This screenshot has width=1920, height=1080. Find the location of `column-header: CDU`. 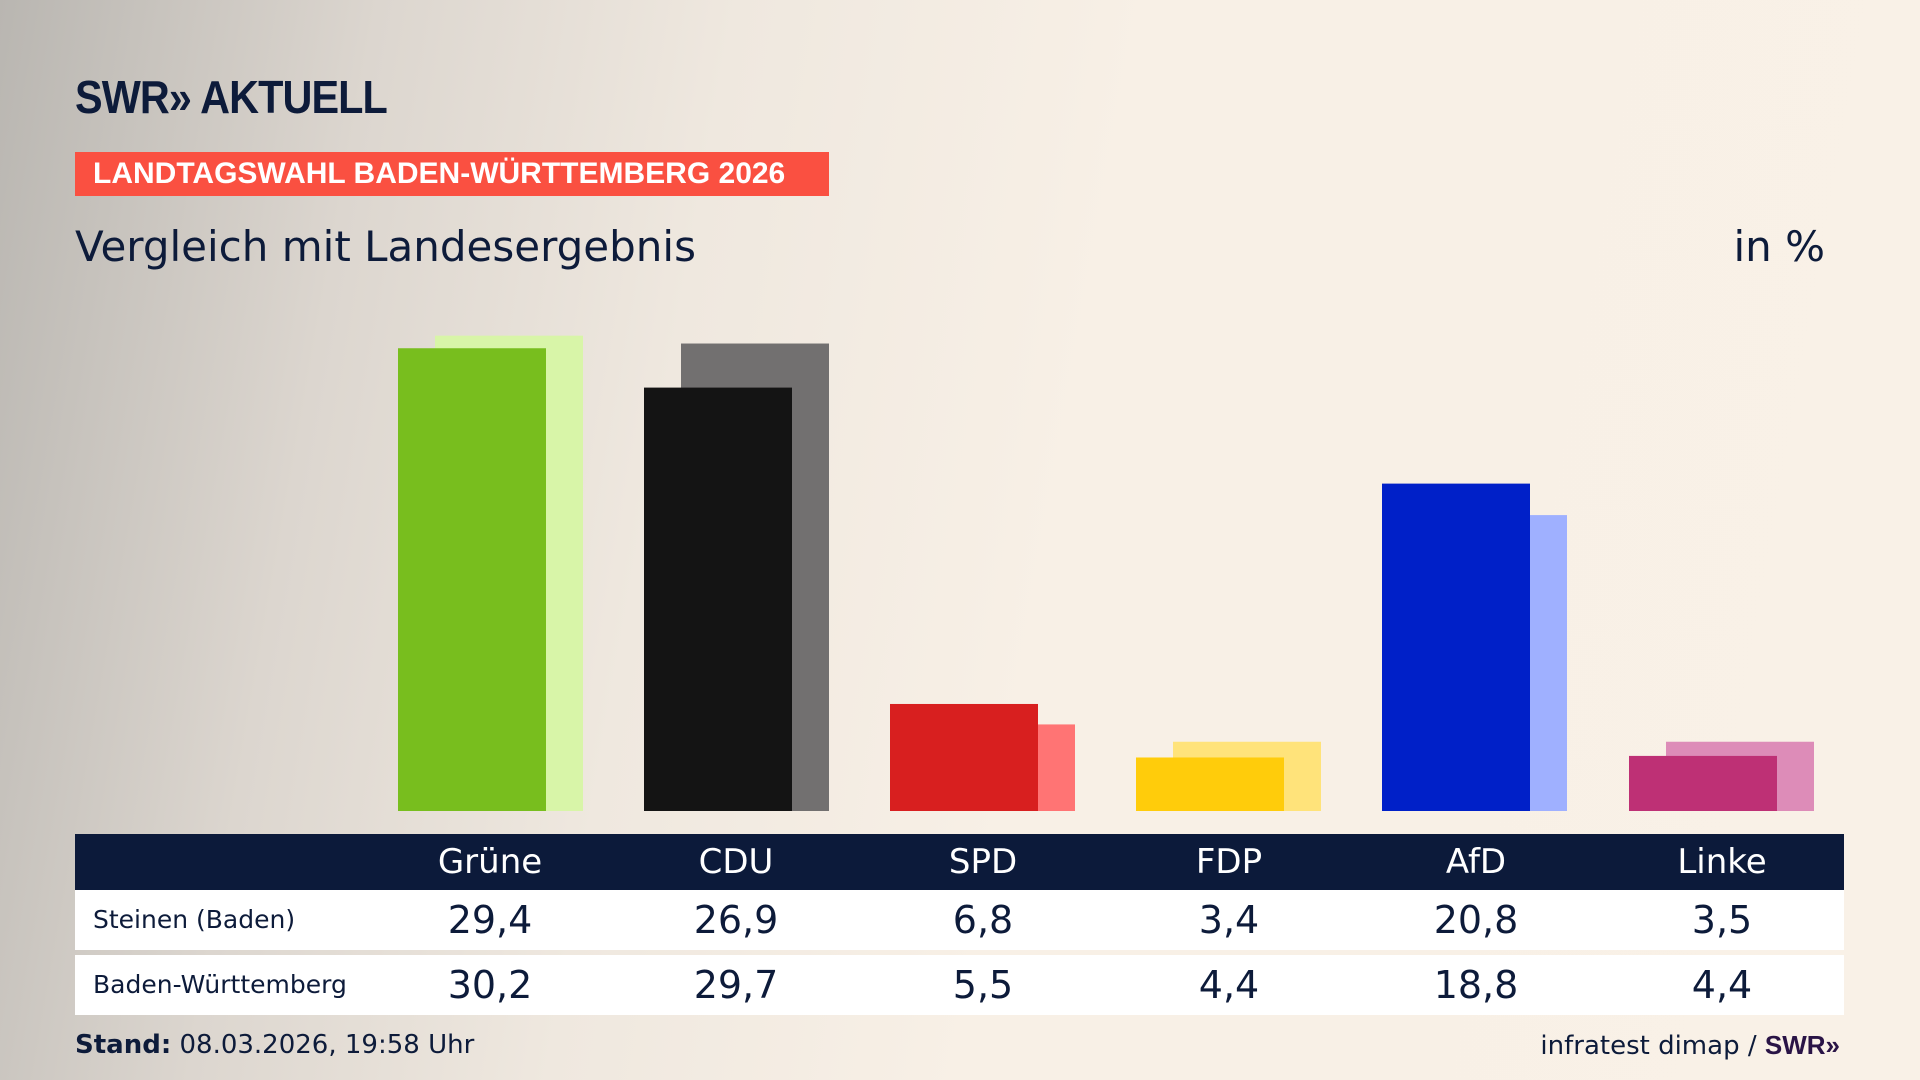

column-header: CDU is located at coordinates (736, 862).